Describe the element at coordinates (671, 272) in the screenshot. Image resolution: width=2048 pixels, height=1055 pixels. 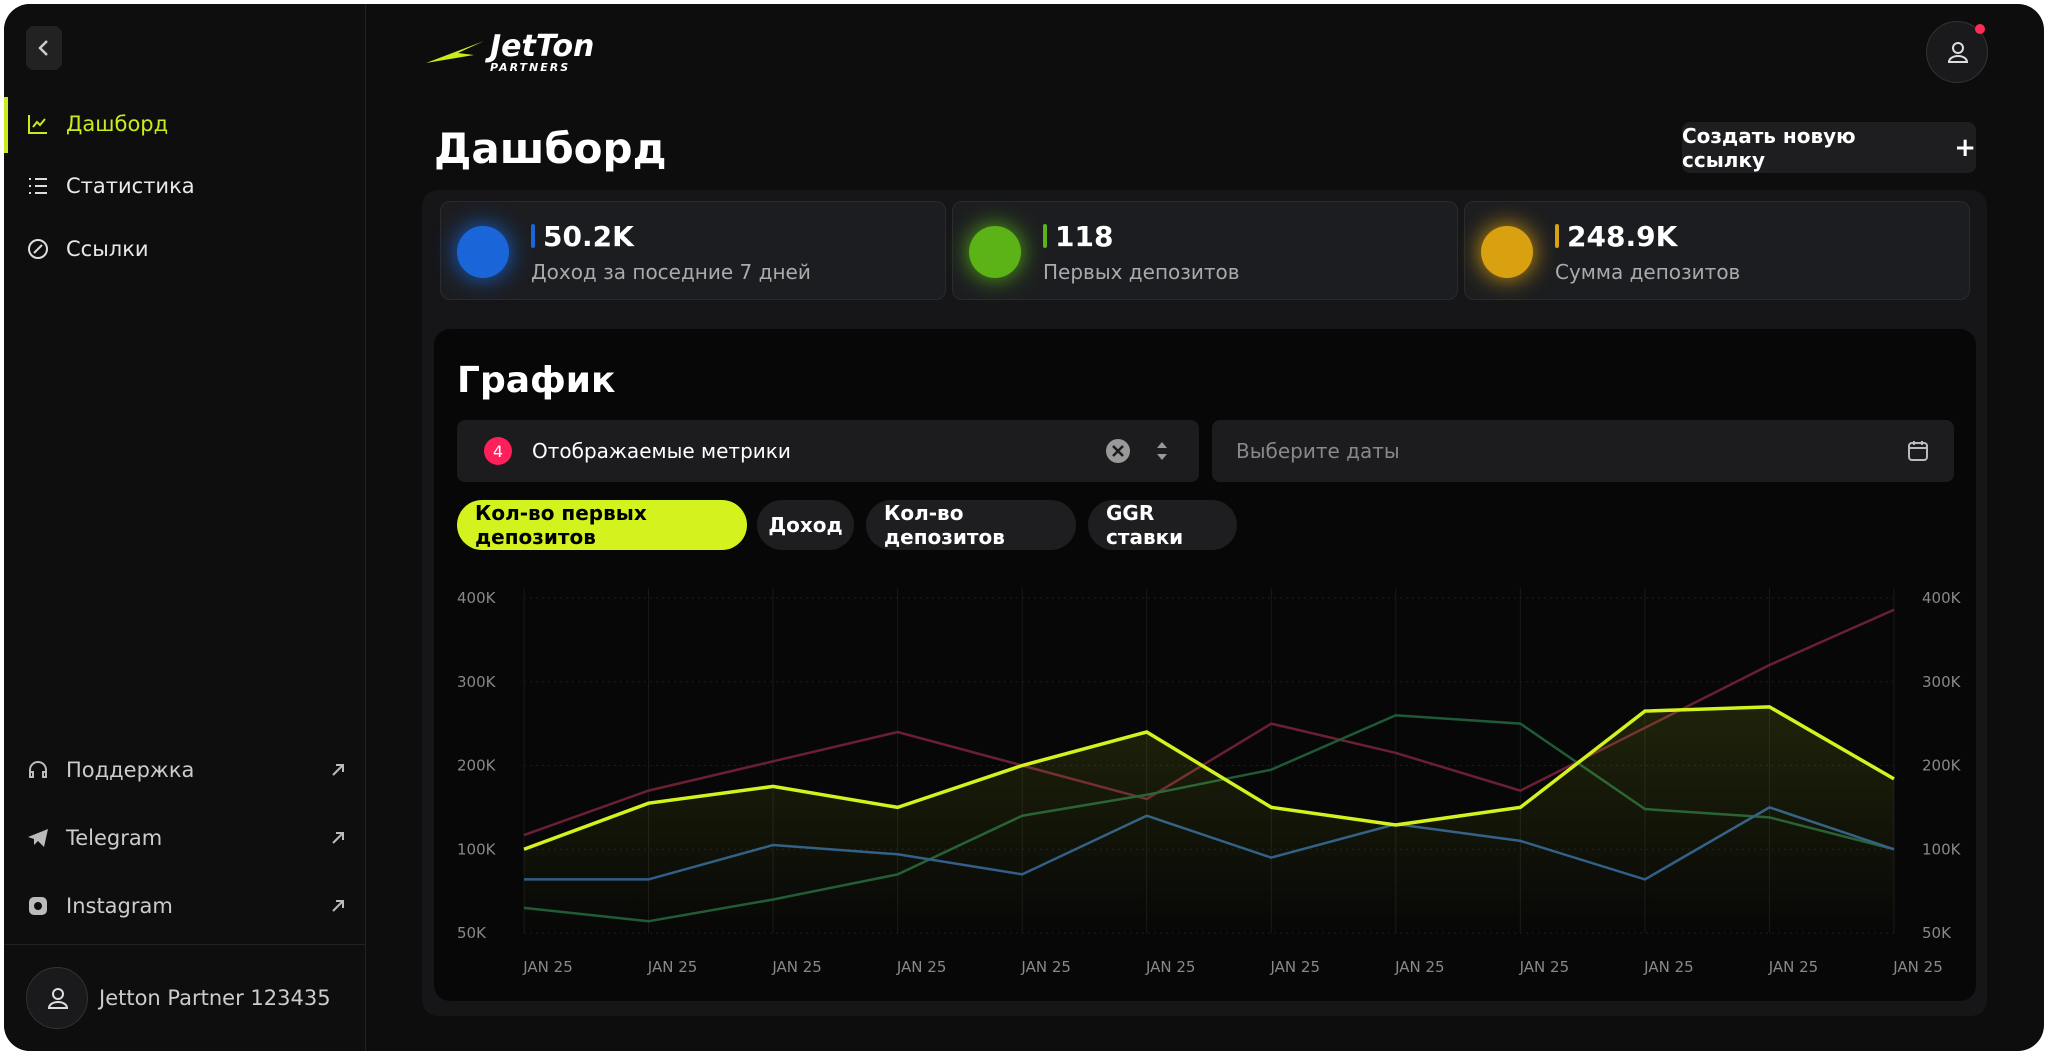
I see `stat-label: Доход за поседние 7 дней` at that location.